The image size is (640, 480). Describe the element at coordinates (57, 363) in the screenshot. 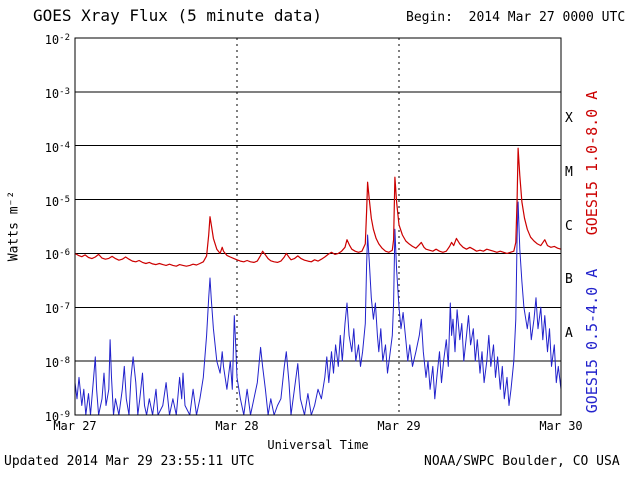

I see `y-tick-label: 10-8` at that location.